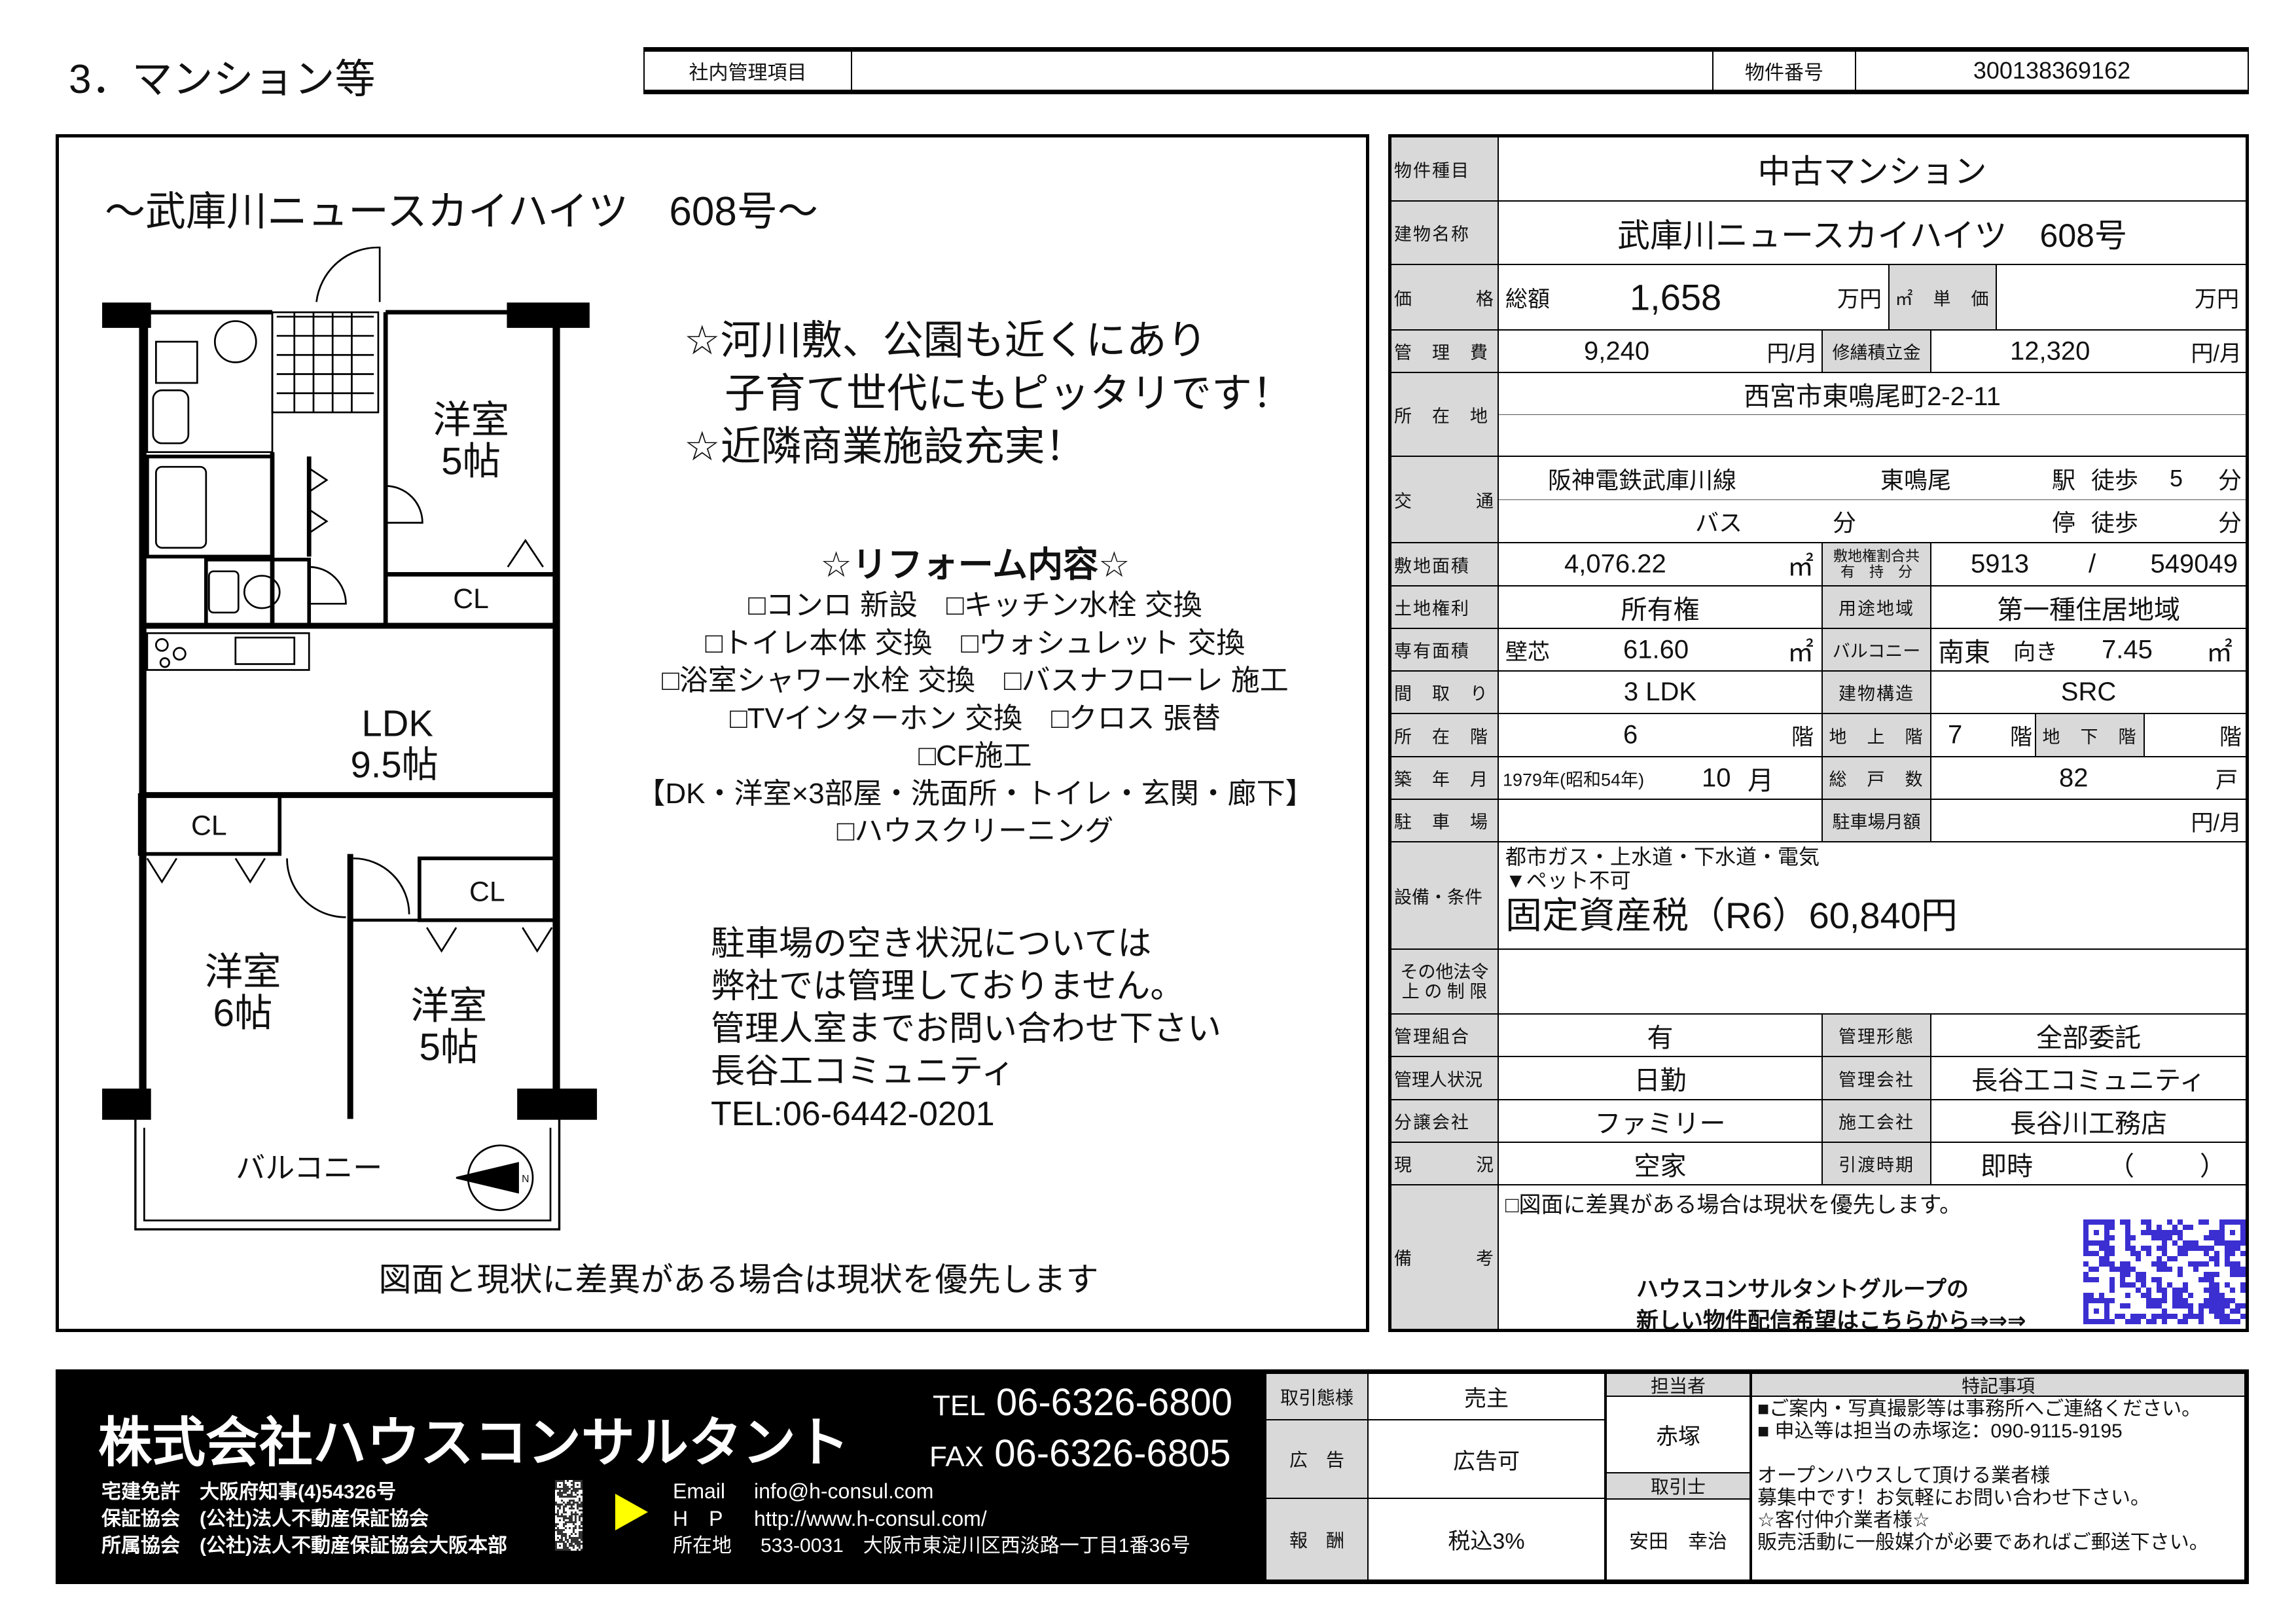  Describe the element at coordinates (1843, 1520) in the screenshot. I see `note-line: ☆客付仲介業者様☆` at that location.